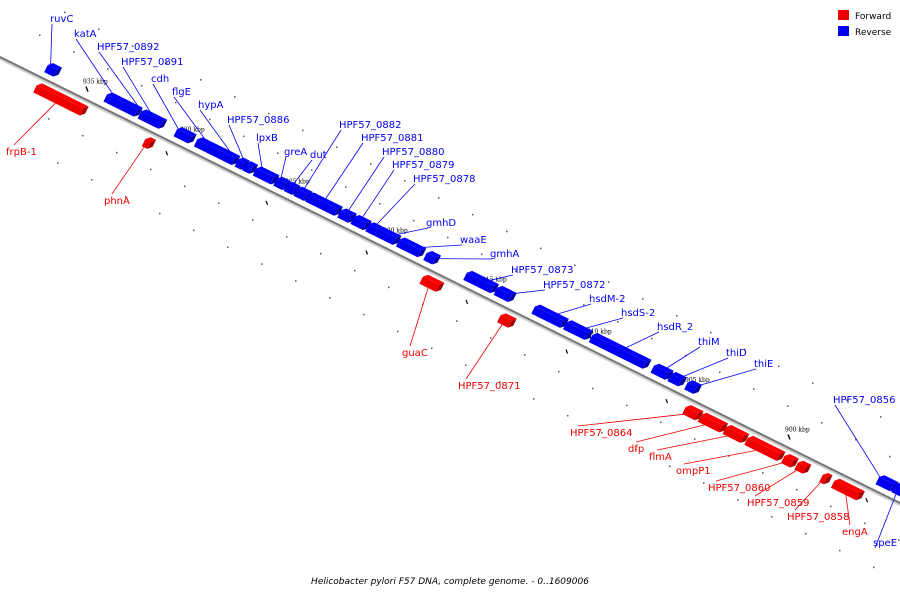 The width and height of the screenshot is (900, 600). Describe the element at coordinates (415, 353) in the screenshot. I see `gene-label: guaC` at that location.